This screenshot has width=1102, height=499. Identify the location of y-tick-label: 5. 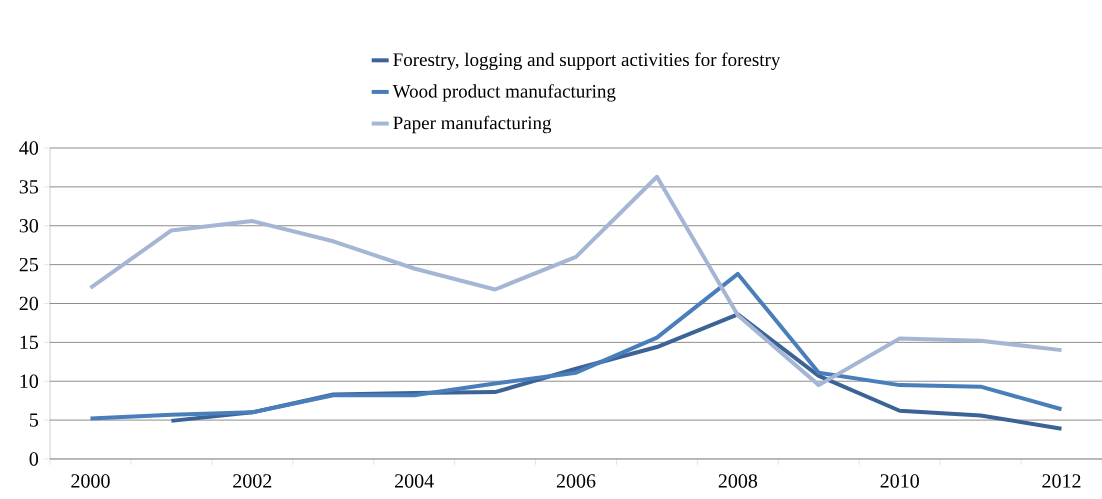
(34, 420).